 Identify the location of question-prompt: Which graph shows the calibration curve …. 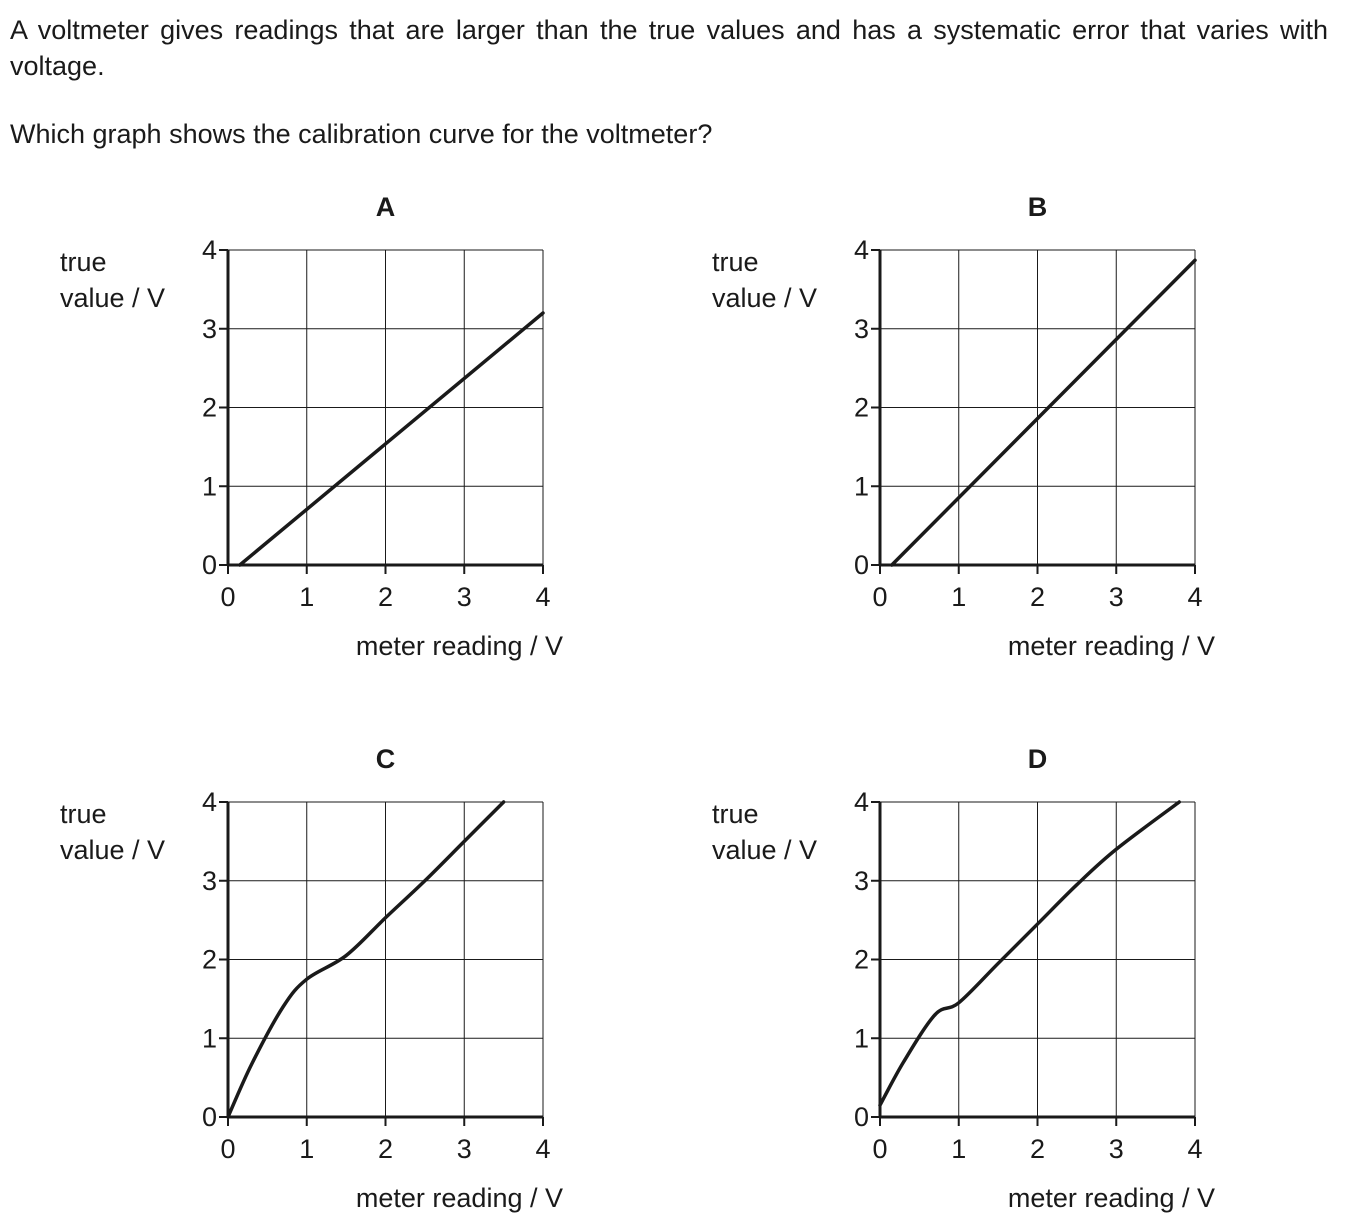
(361, 134).